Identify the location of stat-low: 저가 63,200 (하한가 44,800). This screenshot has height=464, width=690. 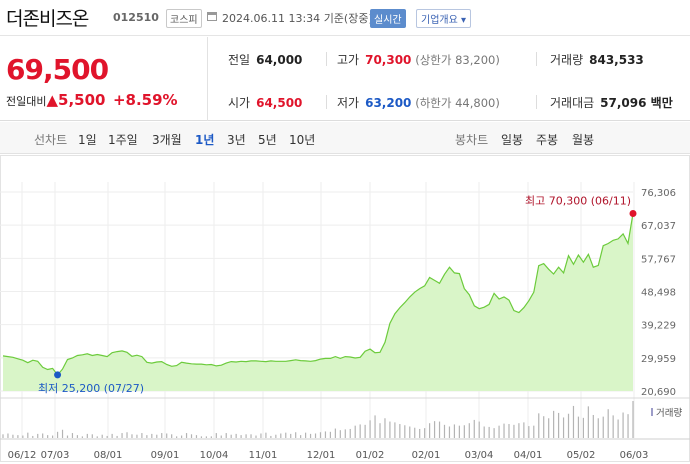
(418, 103).